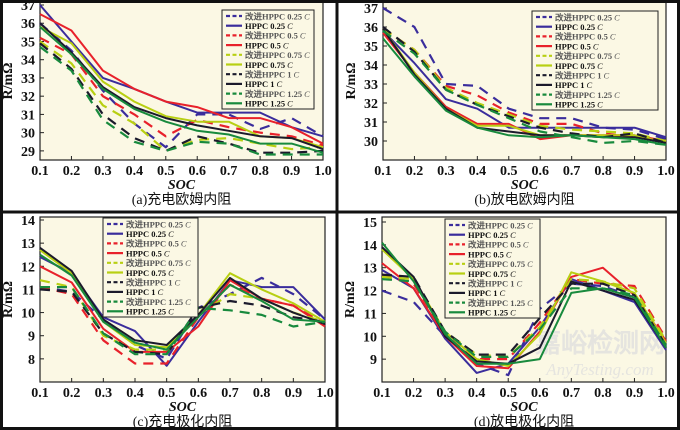  Describe the element at coordinates (31, 337) in the screenshot. I see `y-tick-label: 9` at that location.